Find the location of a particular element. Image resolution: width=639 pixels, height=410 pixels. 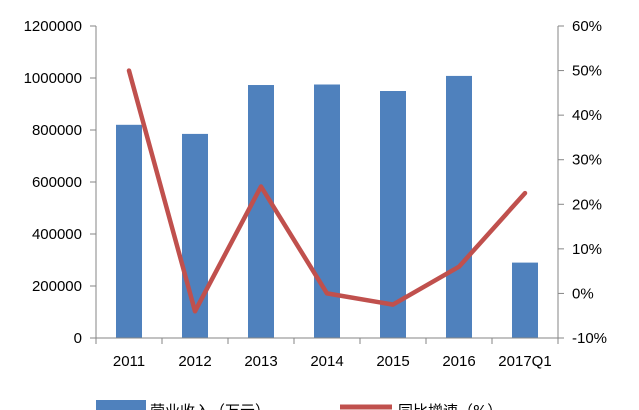

x-tick-label: 2017Q1 is located at coordinates (524, 361).